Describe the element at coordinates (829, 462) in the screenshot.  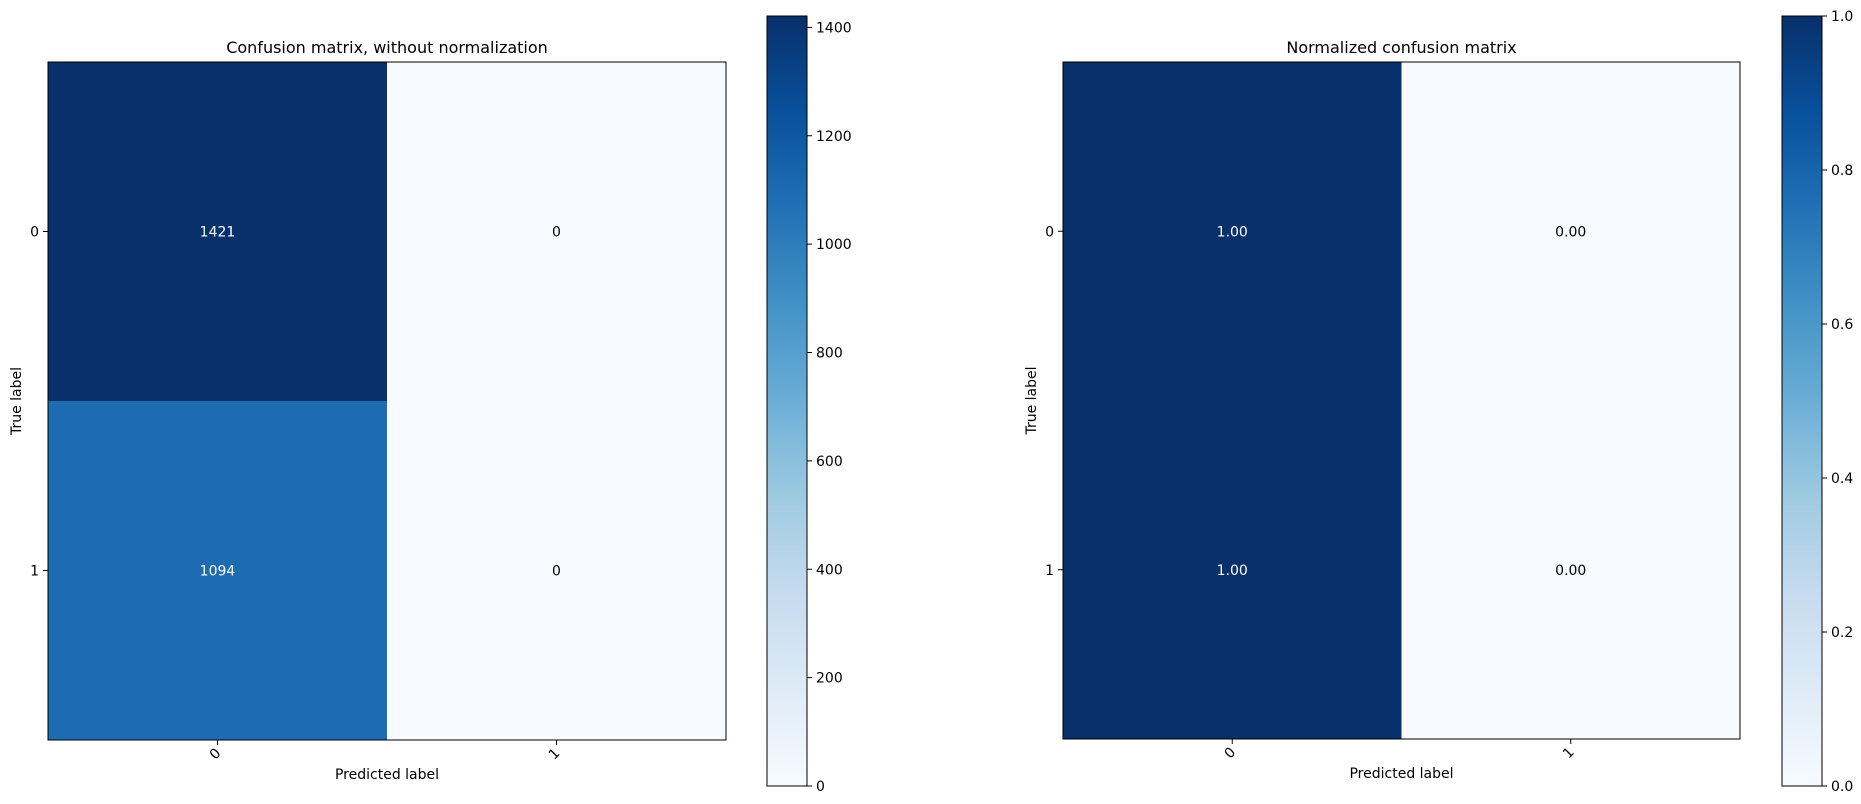
I see `colorbar-tick-label: 600` at that location.